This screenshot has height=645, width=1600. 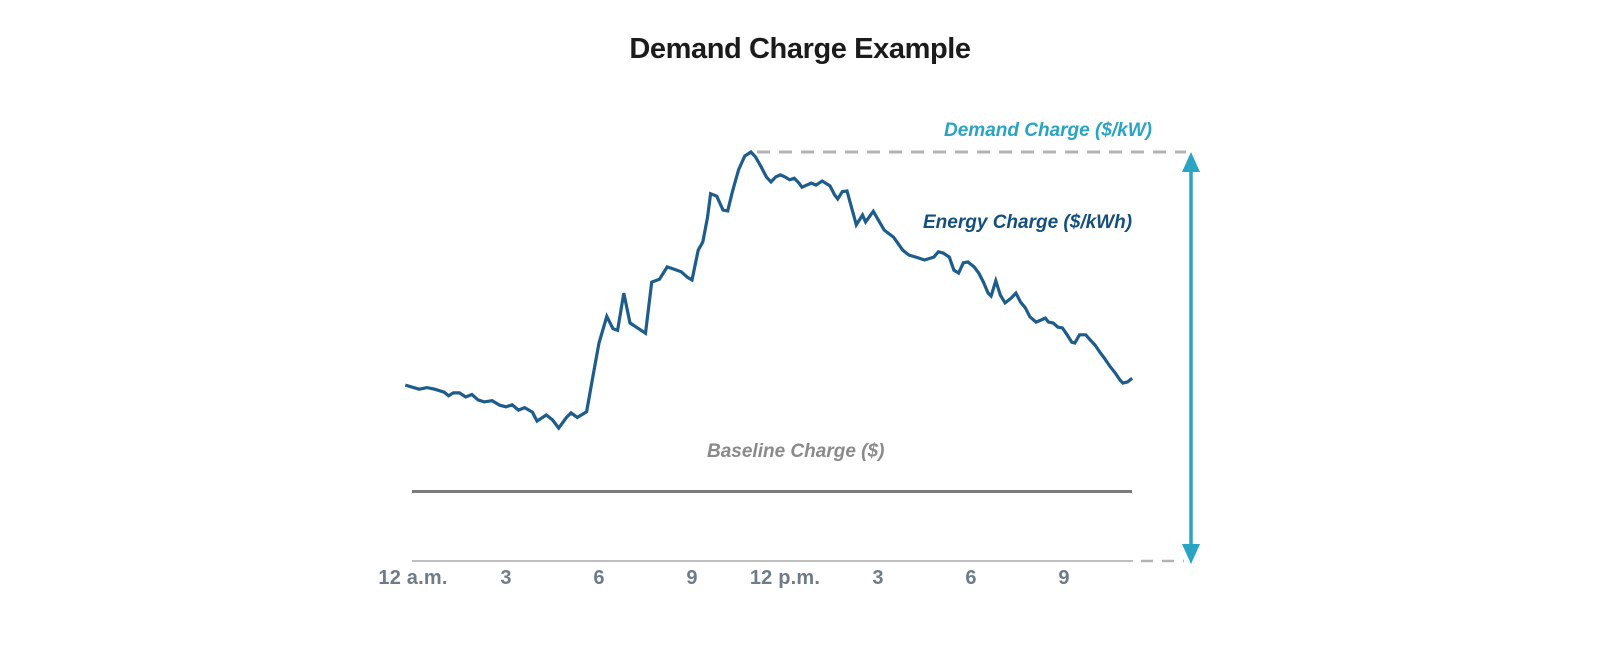 I want to click on energy-charge-label: Energy Charge ($/kWh), so click(x=1028, y=222).